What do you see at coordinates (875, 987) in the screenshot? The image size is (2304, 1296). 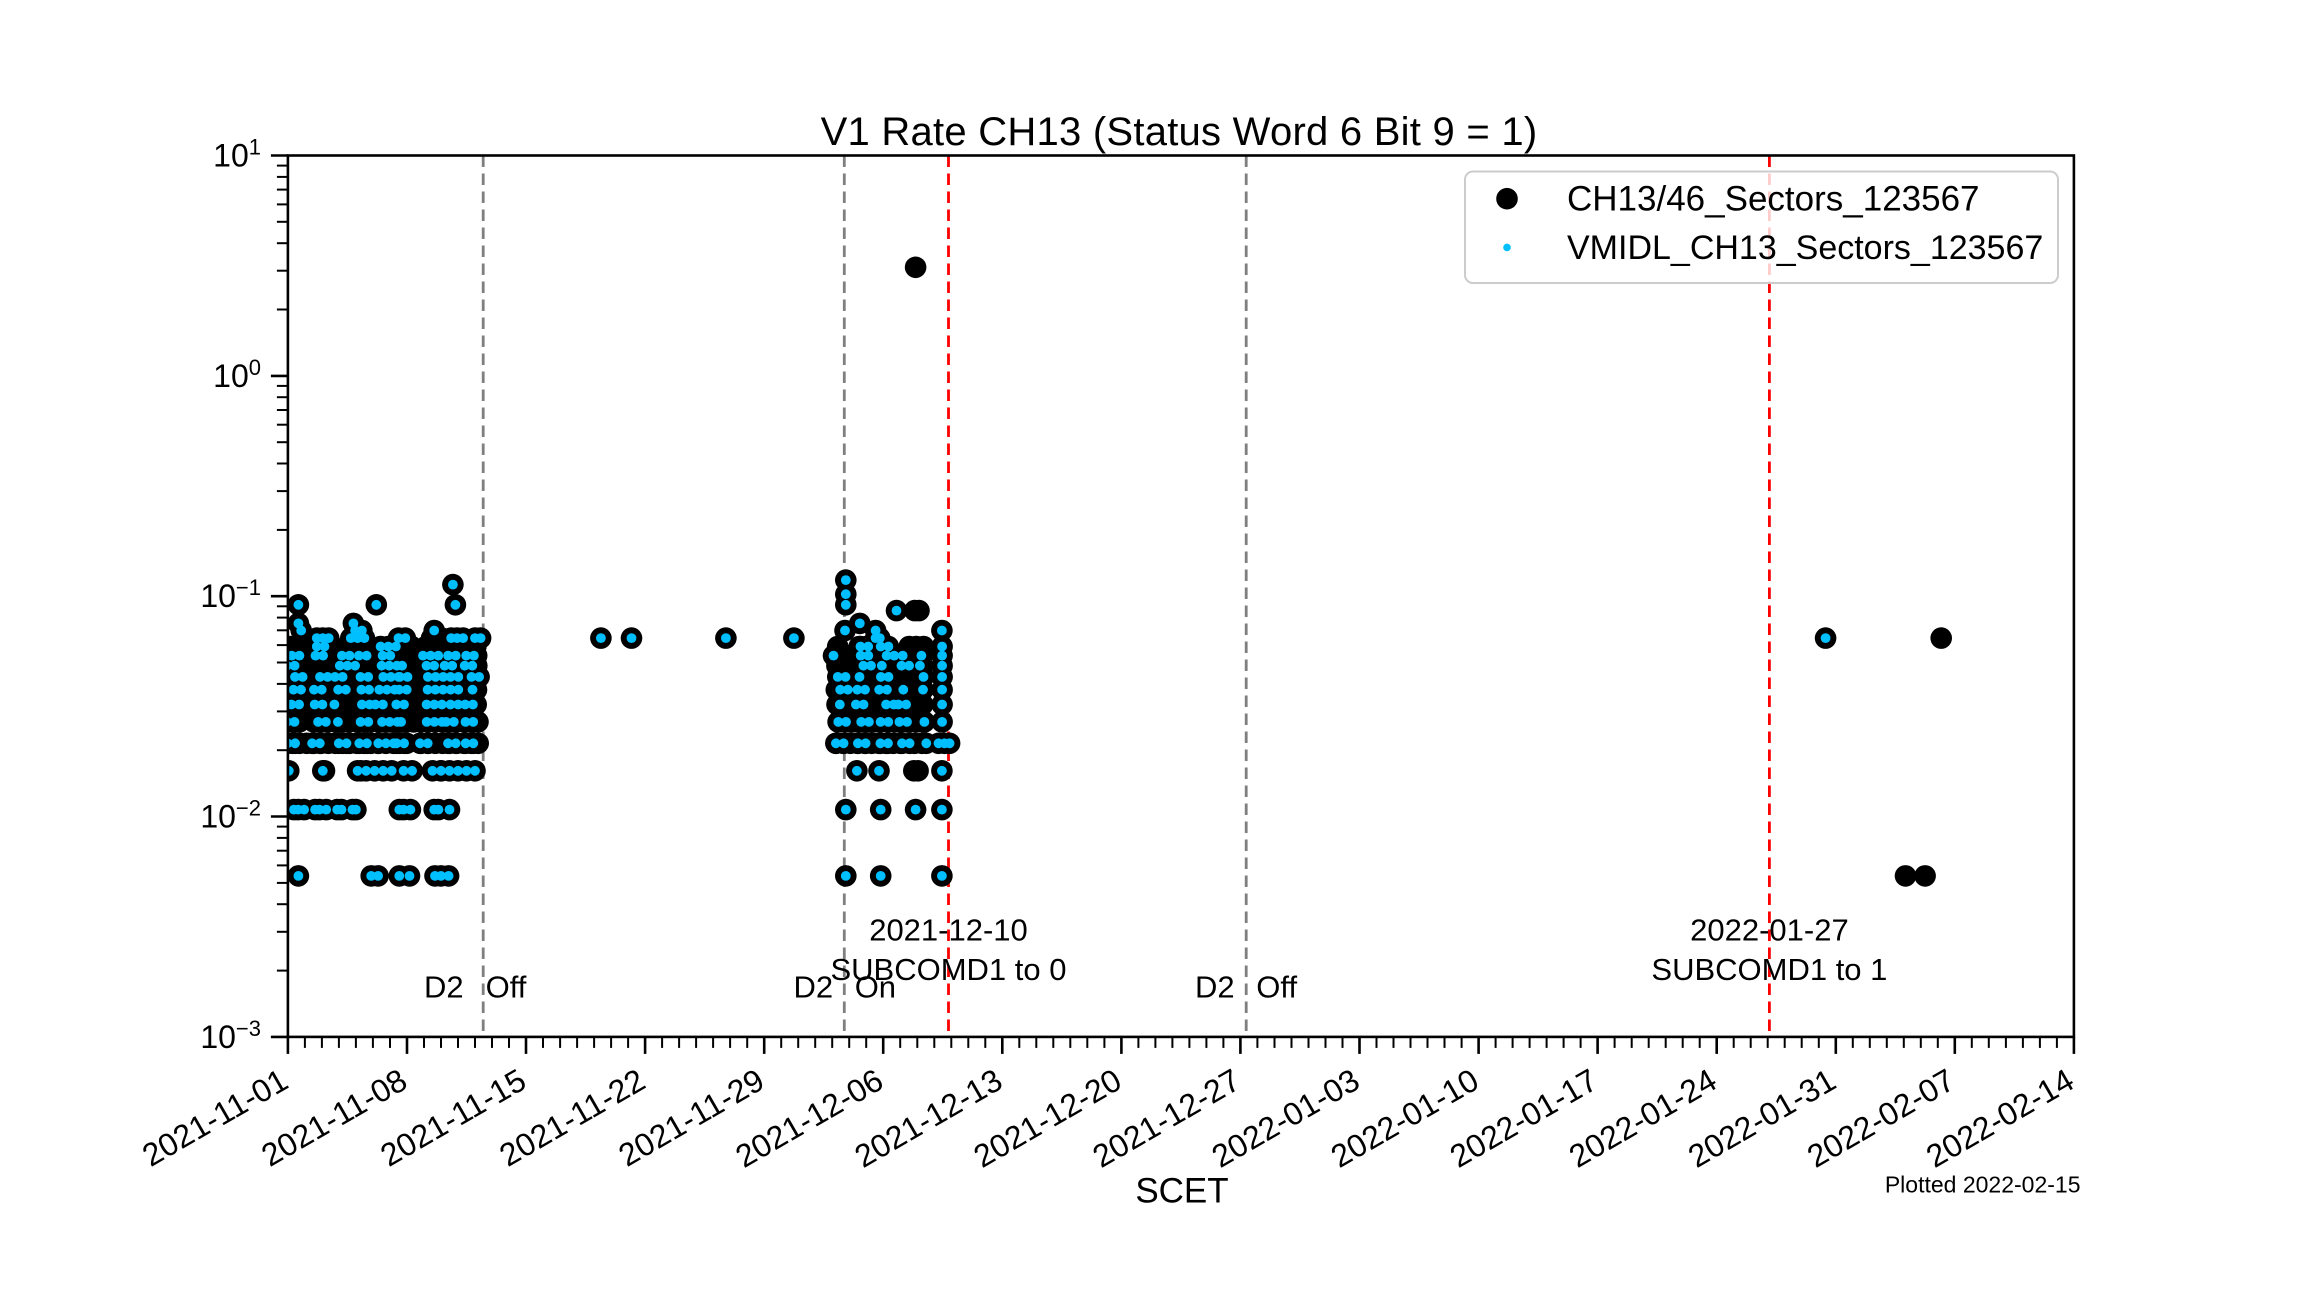 I see `svg-text: On` at bounding box center [875, 987].